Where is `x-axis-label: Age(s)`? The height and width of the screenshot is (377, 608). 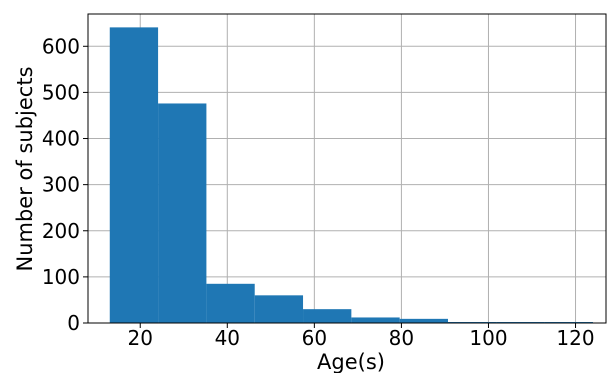 x-axis-label: Age(s) is located at coordinates (351, 361).